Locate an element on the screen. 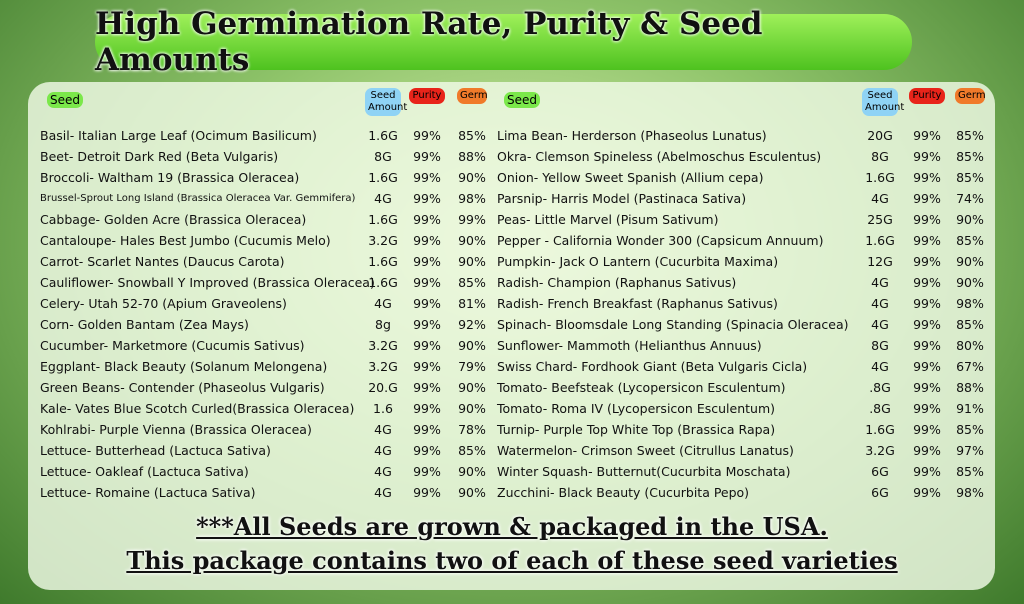 The image size is (1024, 604). germination: 91% is located at coordinates (970, 408).